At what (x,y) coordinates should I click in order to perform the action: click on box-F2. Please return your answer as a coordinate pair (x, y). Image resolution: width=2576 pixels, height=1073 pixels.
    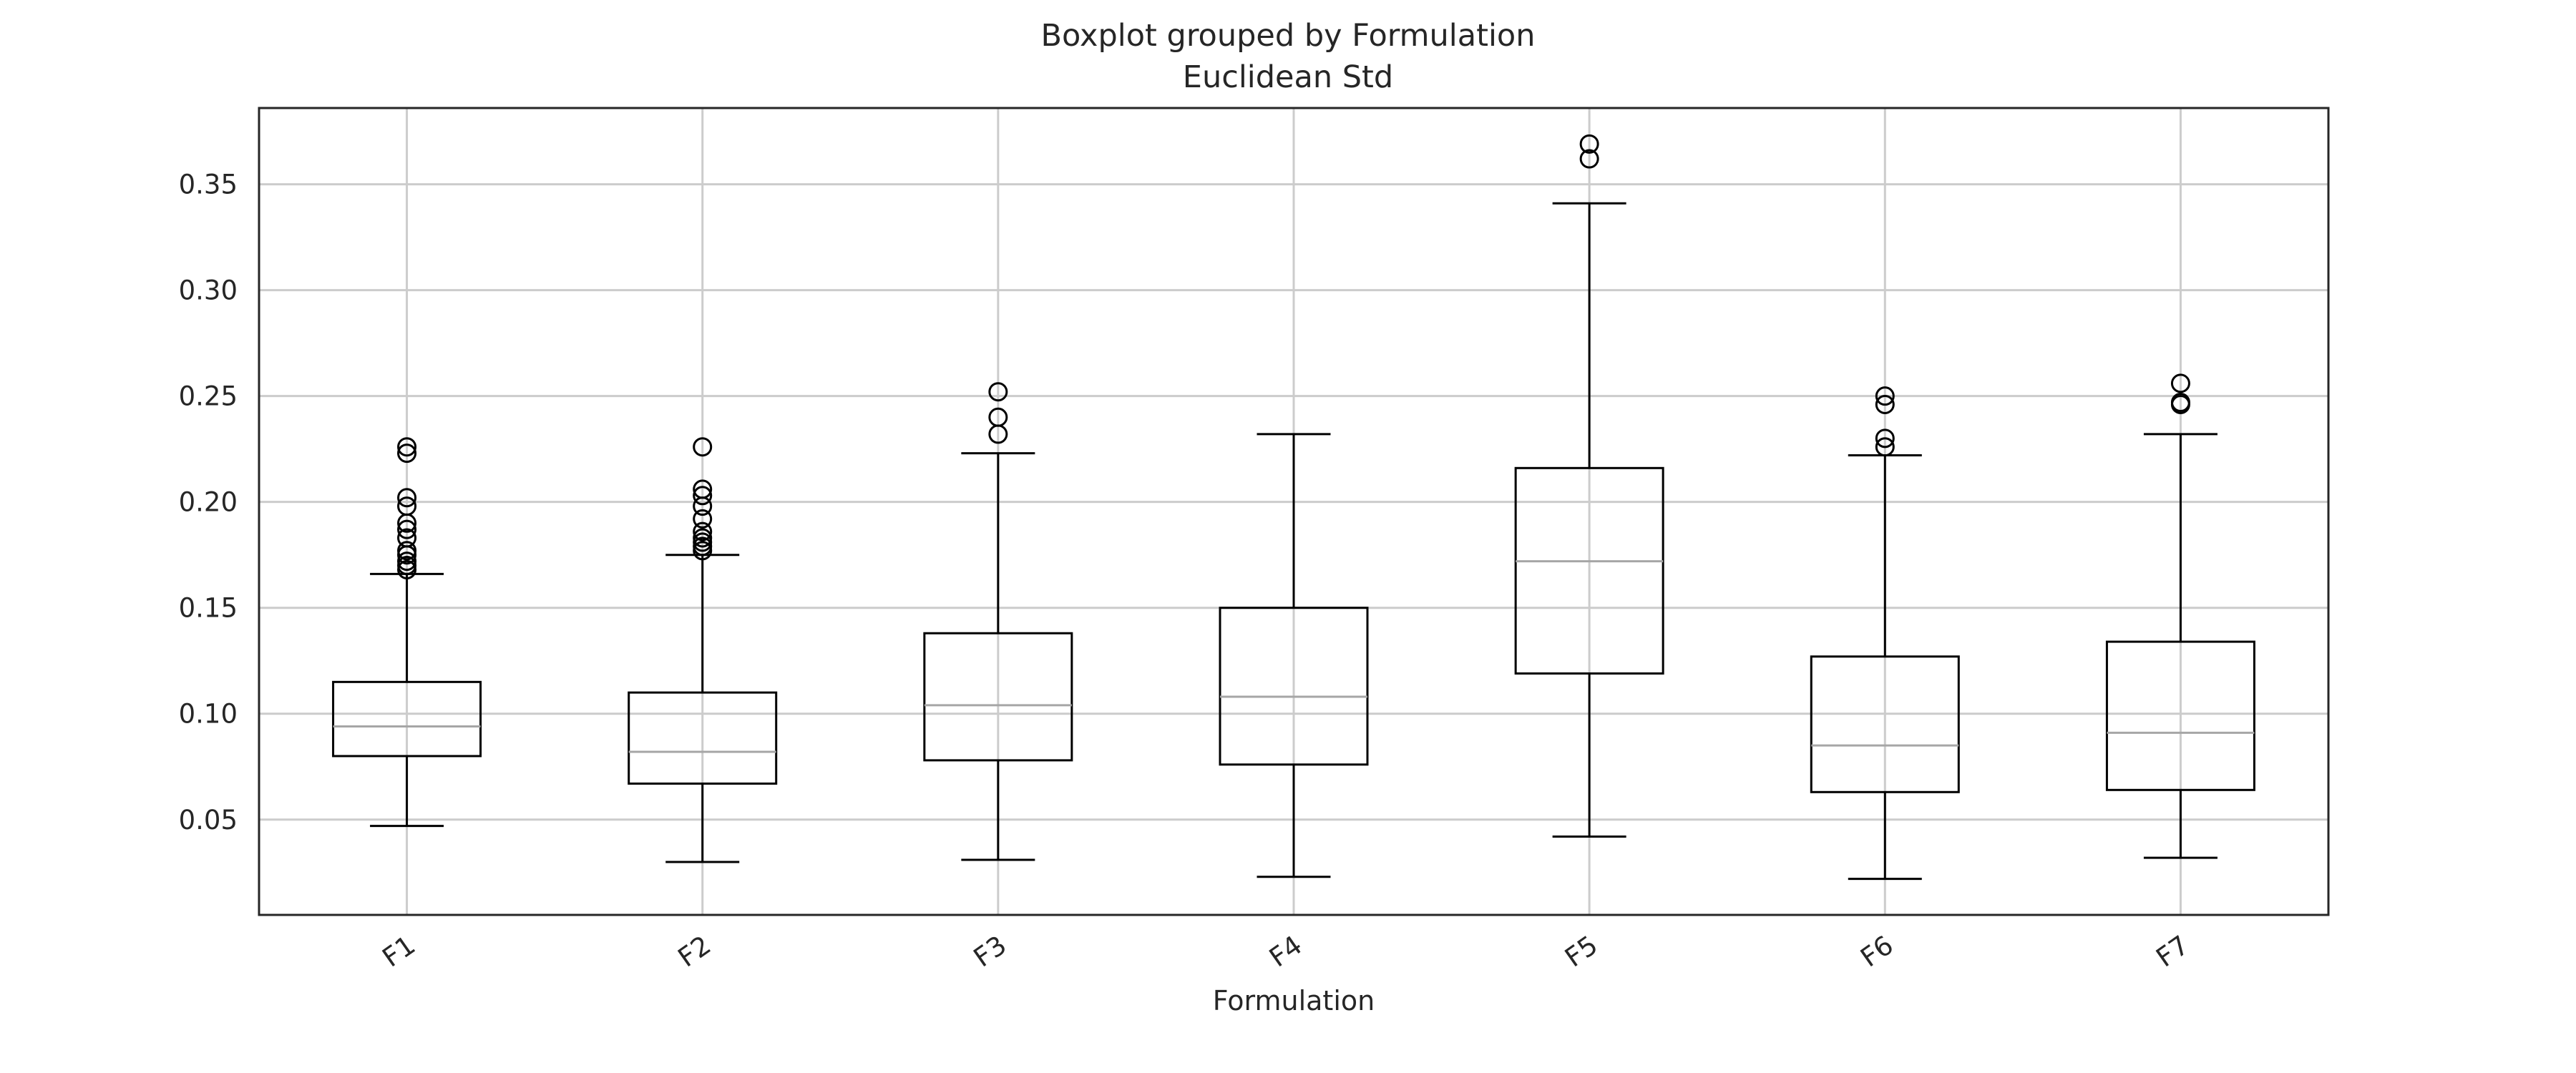
    Looking at the image, I should click on (703, 650).